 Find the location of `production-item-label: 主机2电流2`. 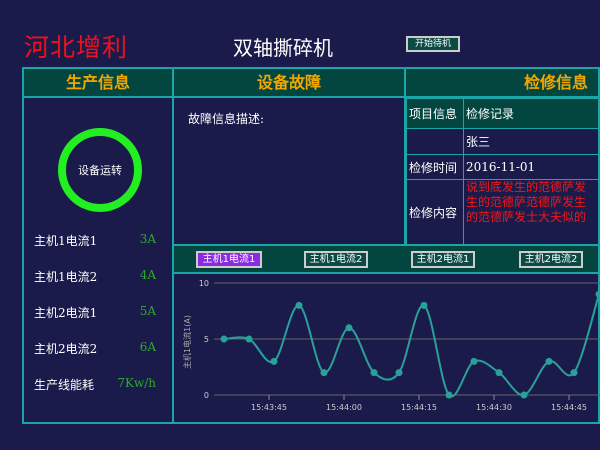

production-item-label: 主机2电流2 is located at coordinates (66, 349).